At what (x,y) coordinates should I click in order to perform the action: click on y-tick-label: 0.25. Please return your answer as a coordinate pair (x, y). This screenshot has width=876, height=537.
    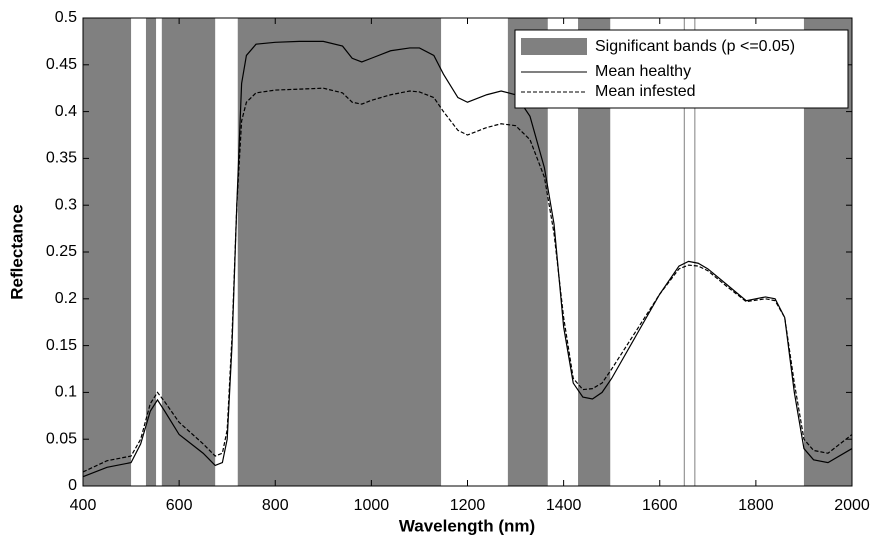
    Looking at the image, I should click on (61, 251).